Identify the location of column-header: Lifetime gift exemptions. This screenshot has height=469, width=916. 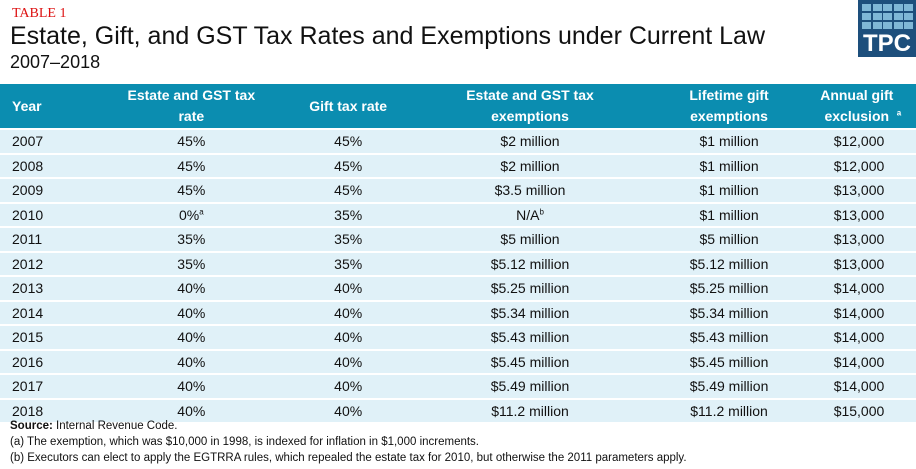
(729, 106).